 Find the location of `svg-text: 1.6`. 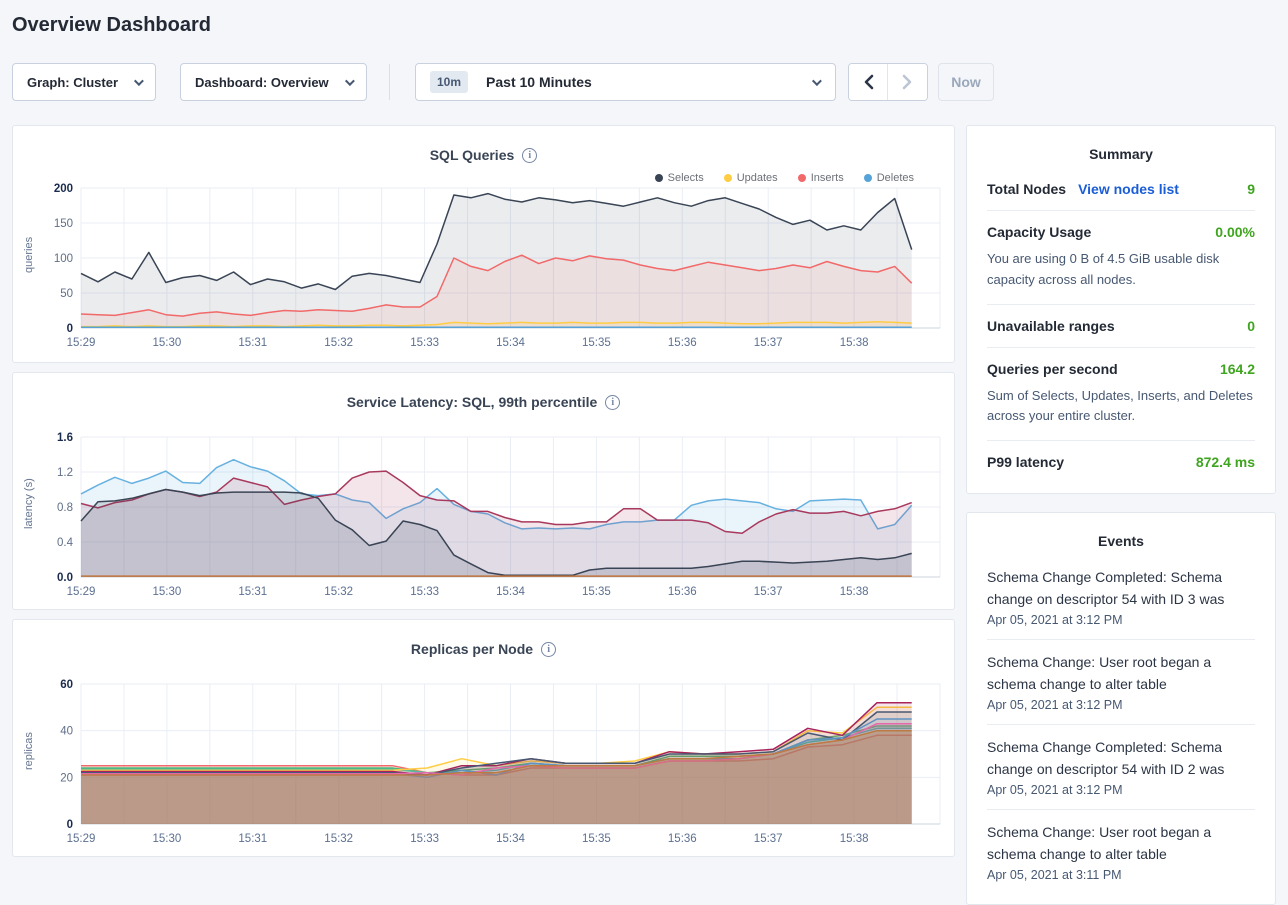

svg-text: 1.6 is located at coordinates (65, 438).